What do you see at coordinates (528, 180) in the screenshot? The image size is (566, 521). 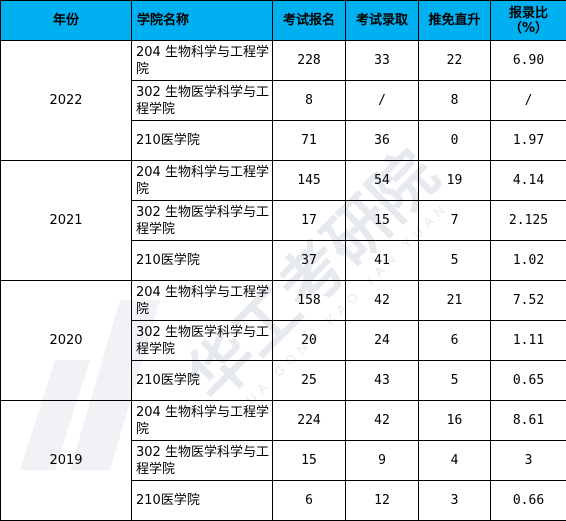 I see `ratio-cell: 4.14` at bounding box center [528, 180].